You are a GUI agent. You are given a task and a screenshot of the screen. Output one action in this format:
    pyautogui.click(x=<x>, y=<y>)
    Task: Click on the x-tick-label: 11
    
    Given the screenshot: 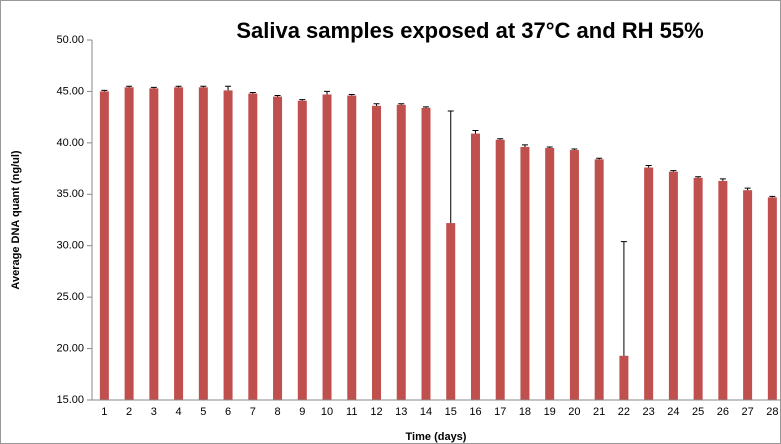 What is the action you would take?
    pyautogui.click(x=351, y=412)
    